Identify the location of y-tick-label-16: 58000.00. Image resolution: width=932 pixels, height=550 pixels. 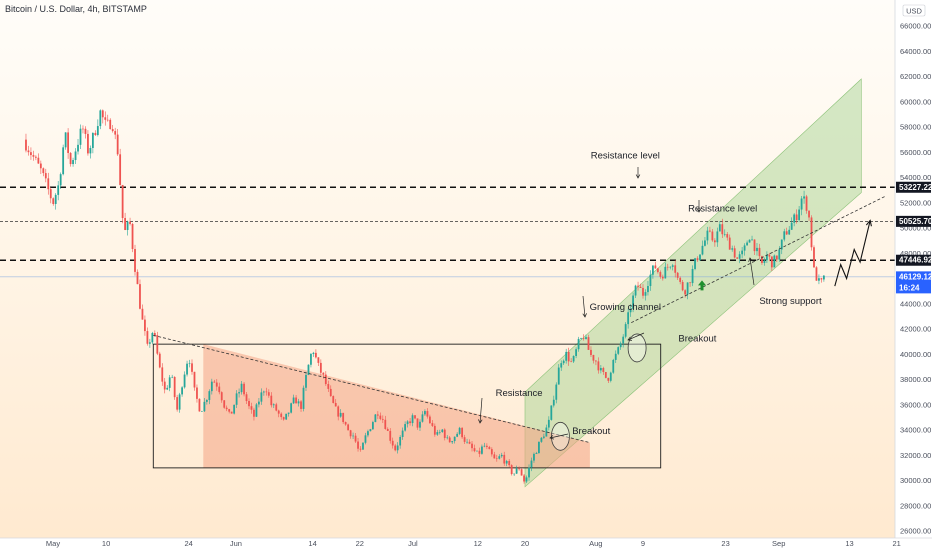
(915, 127).